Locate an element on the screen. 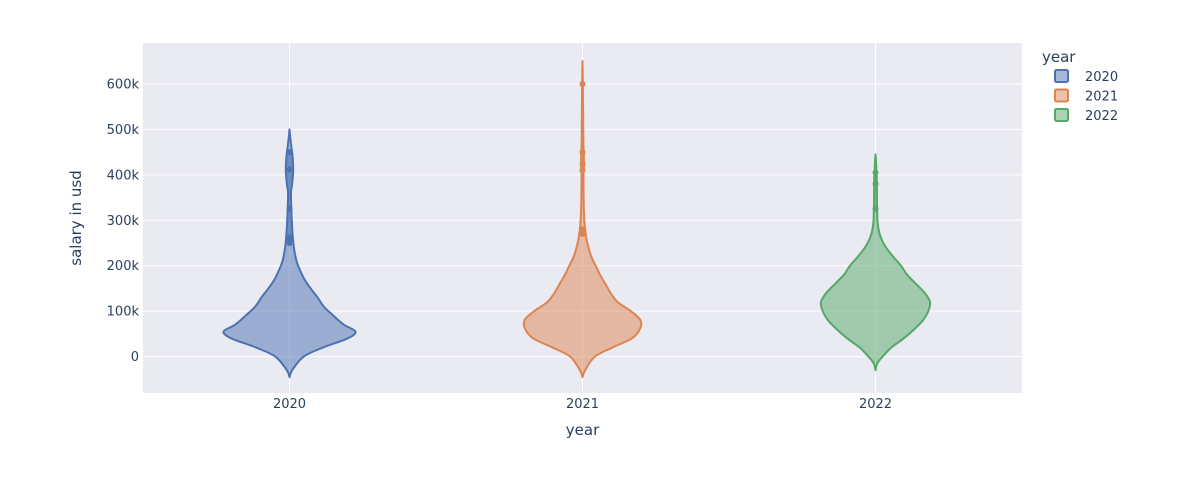  y-axis-ticks: 0 100k 200k 300k 400k 500k 600k is located at coordinates (123, 221).